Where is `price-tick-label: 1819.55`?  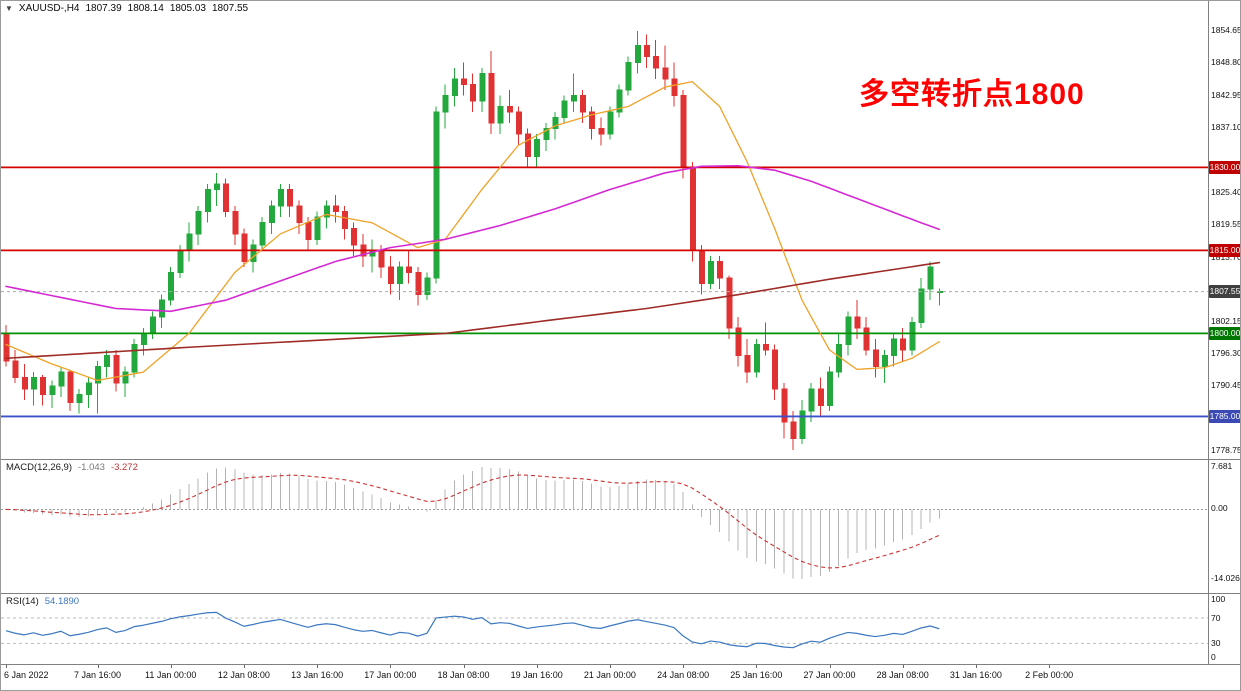 price-tick-label: 1819.55 is located at coordinates (1226, 224).